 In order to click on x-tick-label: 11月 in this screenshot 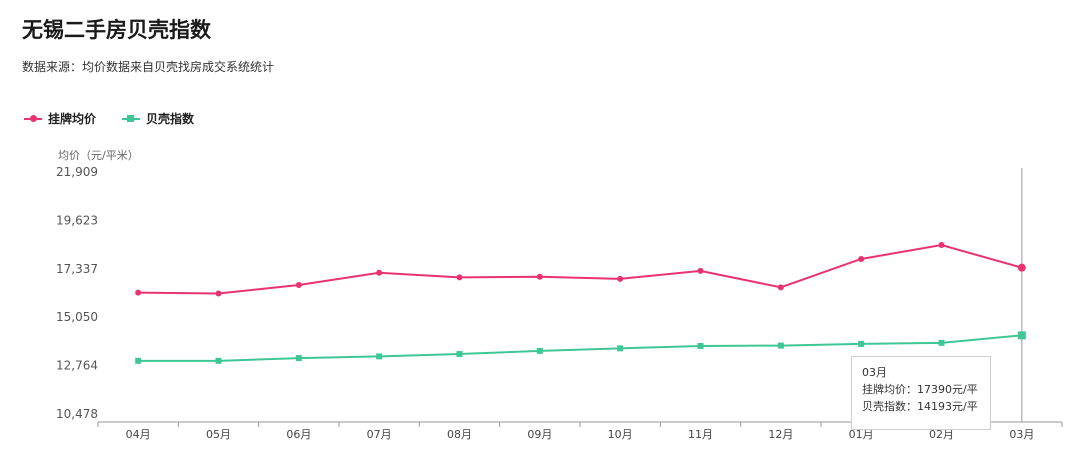, I will do `click(700, 434)`.